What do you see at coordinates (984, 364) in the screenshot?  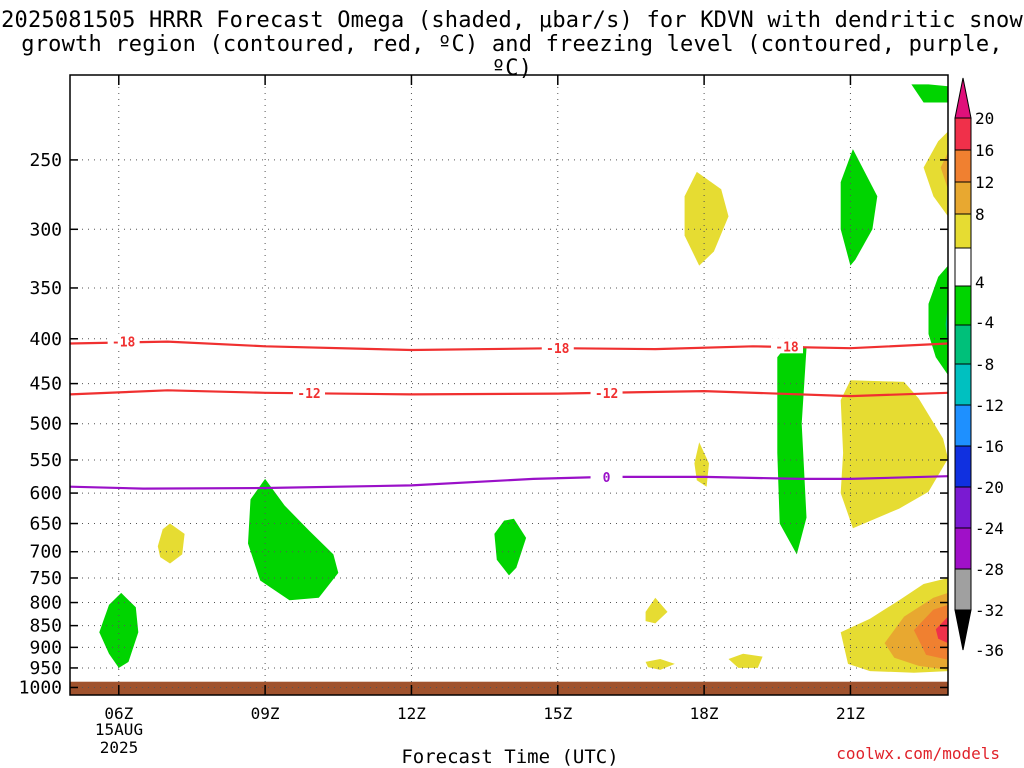 I see `colorbar-label: -8` at bounding box center [984, 364].